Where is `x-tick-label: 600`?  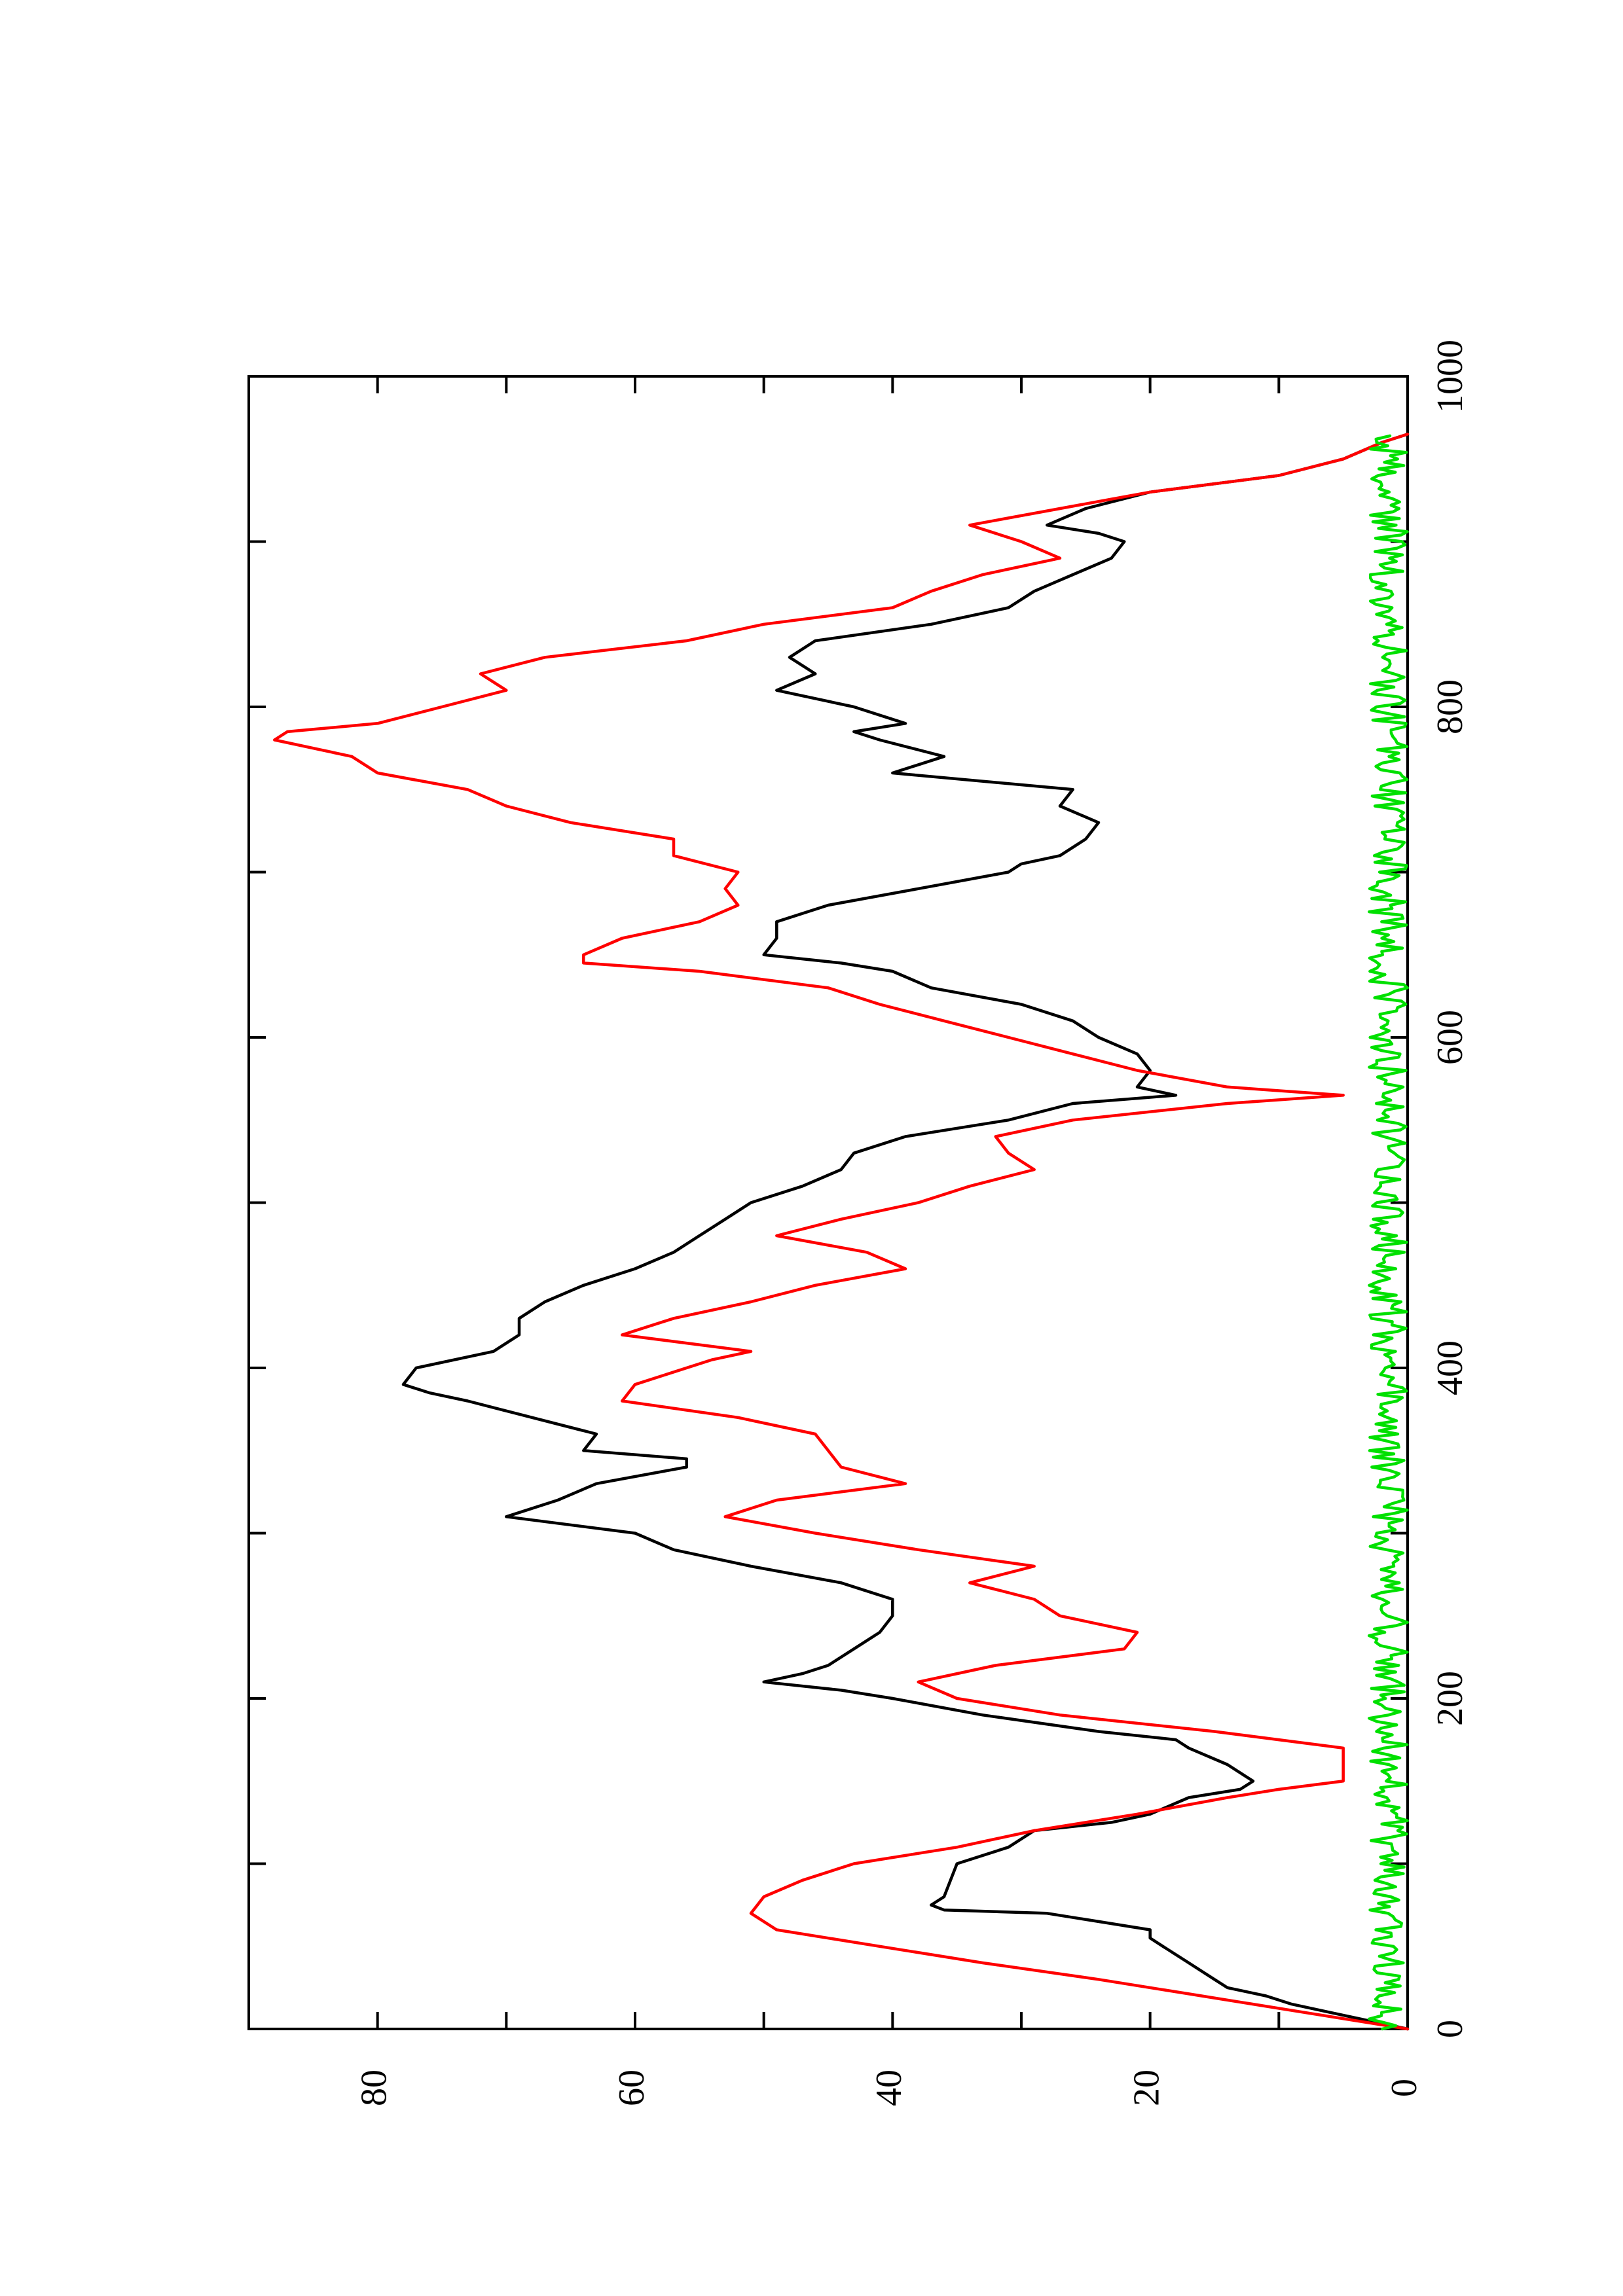
x-tick-label: 600 is located at coordinates (1450, 1037).